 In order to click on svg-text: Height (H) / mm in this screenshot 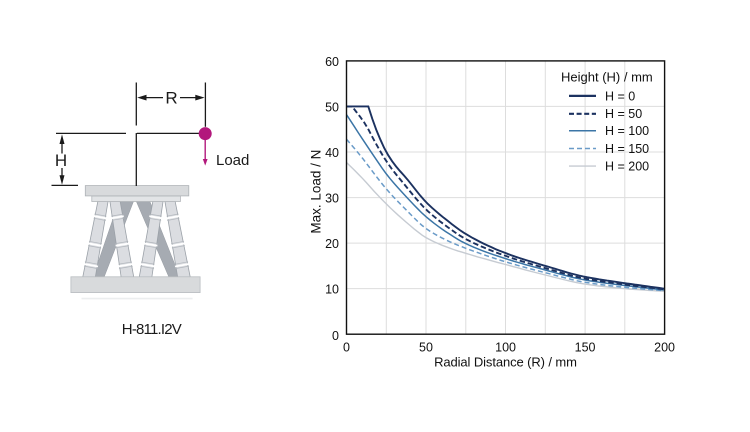, I will do `click(607, 77)`.